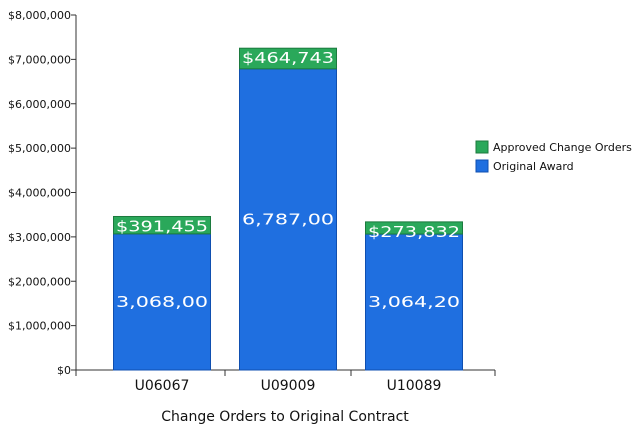 The width and height of the screenshot is (644, 430). I want to click on x-tick-label: U09009, so click(288, 386).